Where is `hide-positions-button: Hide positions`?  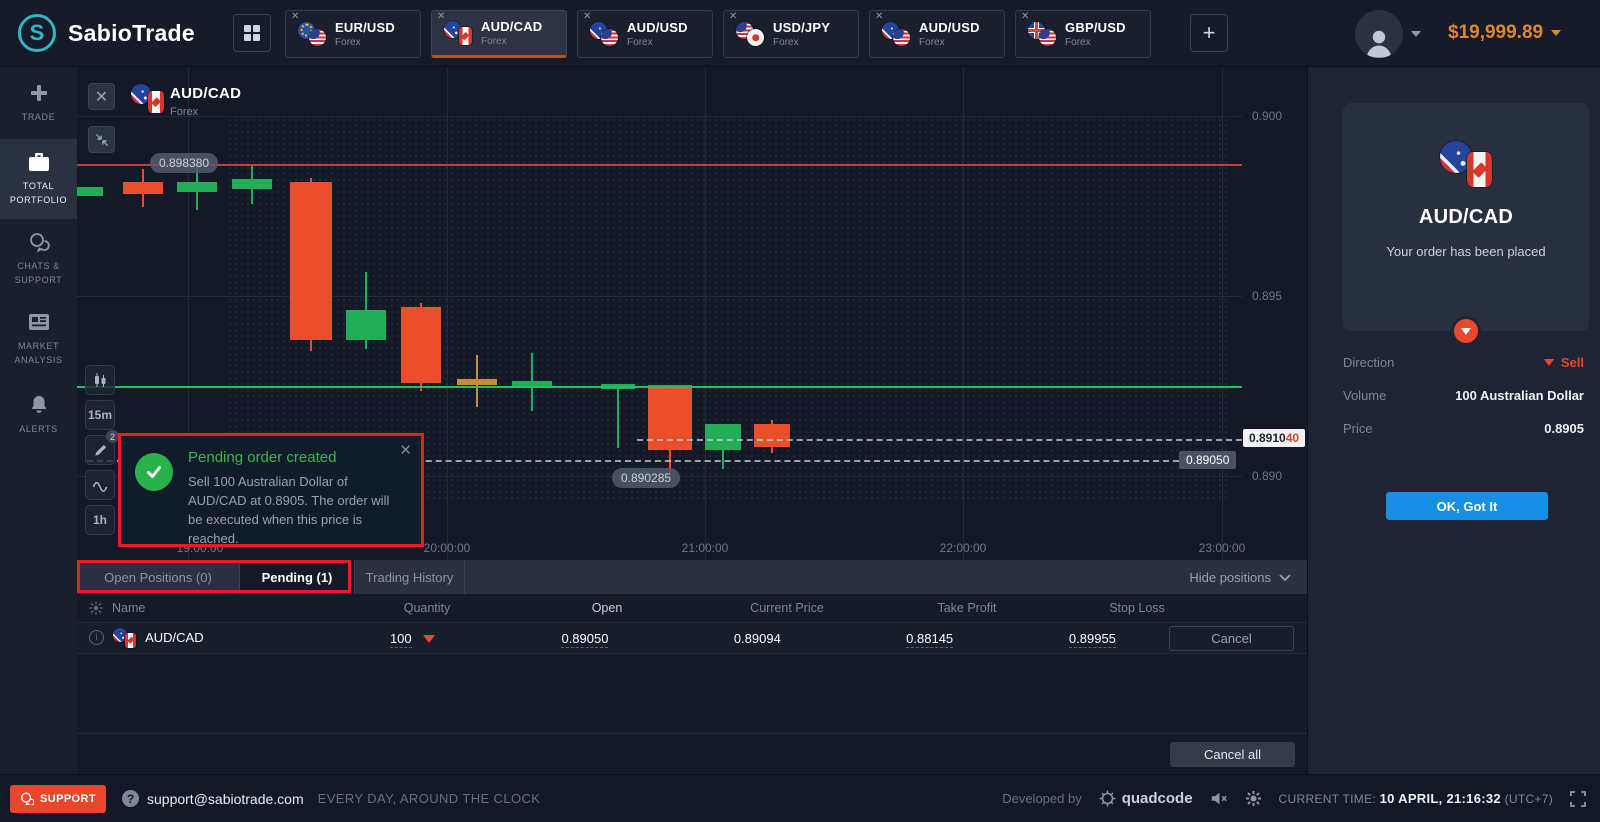
hide-positions-button: Hide positions is located at coordinates (1248, 577).